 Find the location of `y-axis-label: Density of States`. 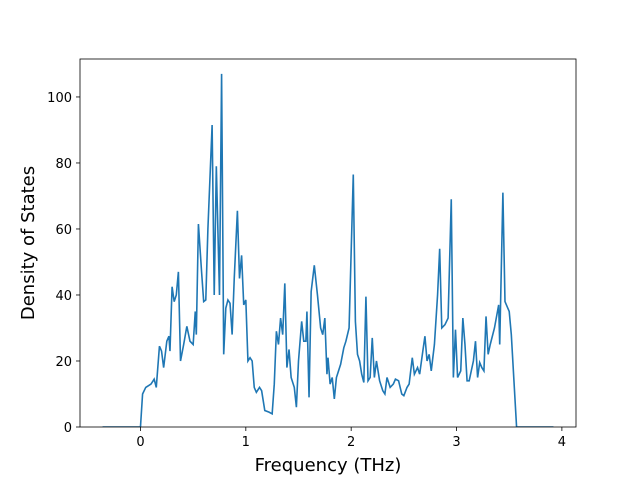

y-axis-label: Density of States is located at coordinates (28, 243).